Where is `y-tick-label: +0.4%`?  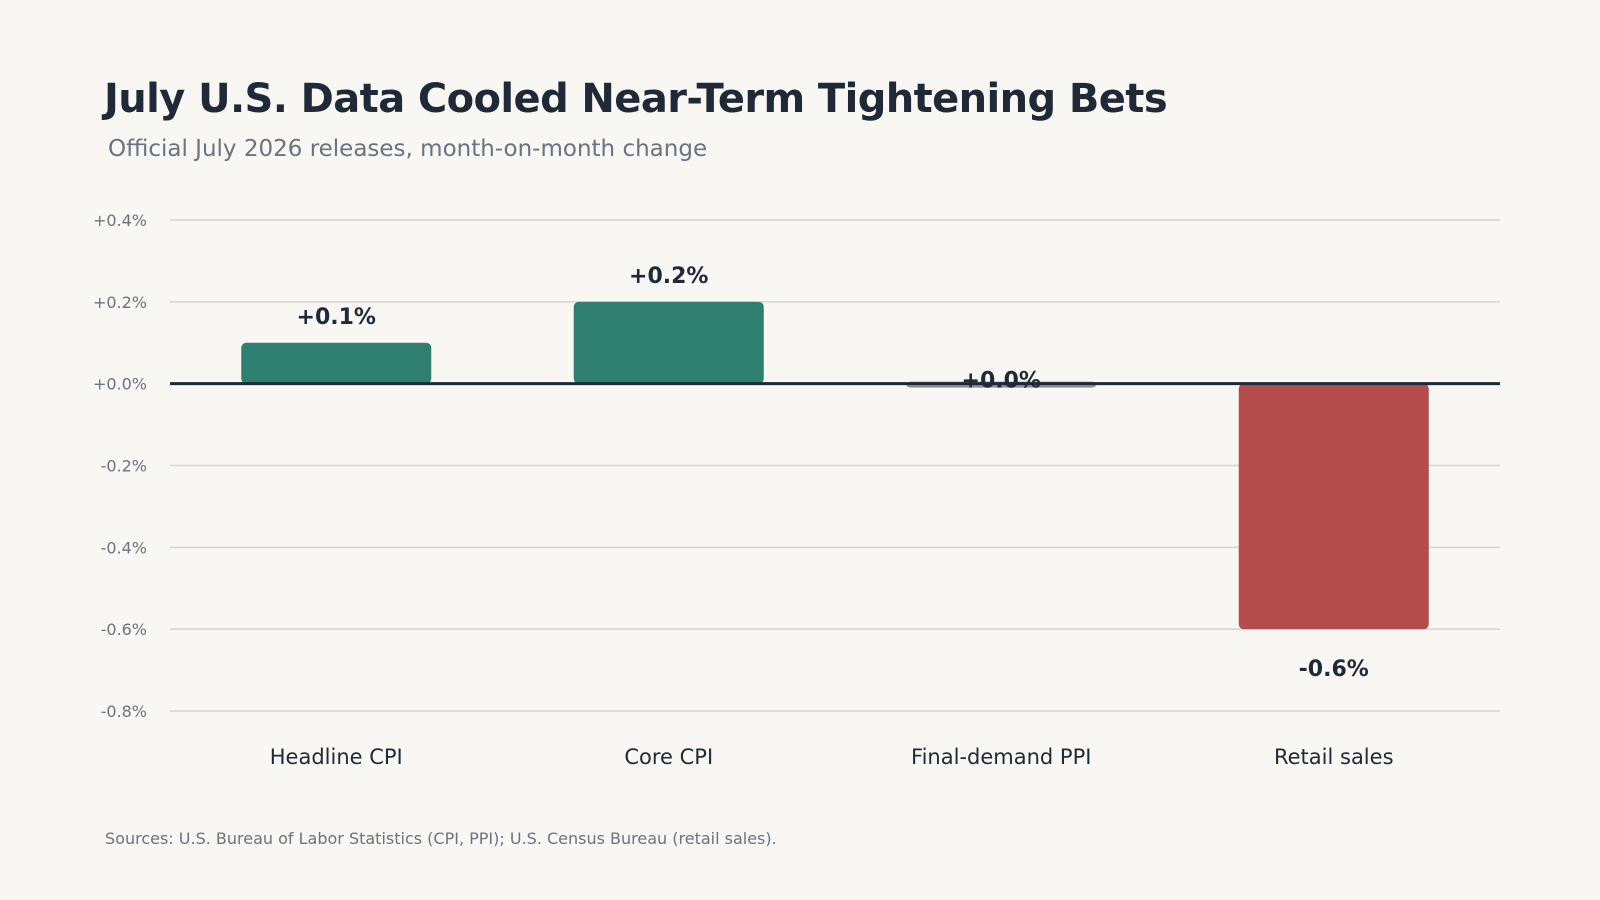 y-tick-label: +0.4% is located at coordinates (120, 220).